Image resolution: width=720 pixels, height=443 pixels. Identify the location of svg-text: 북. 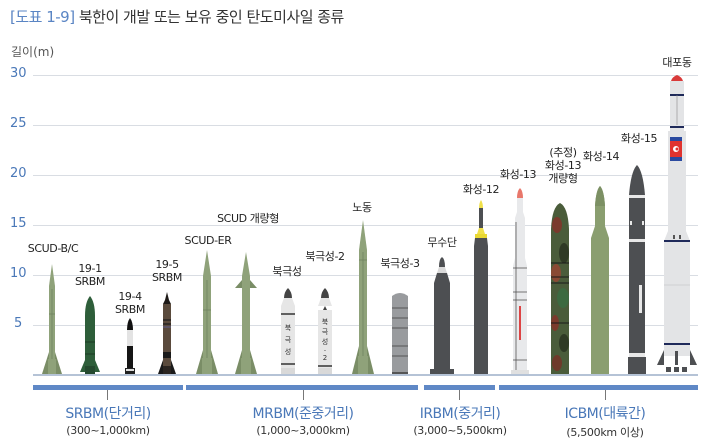
(325, 322).